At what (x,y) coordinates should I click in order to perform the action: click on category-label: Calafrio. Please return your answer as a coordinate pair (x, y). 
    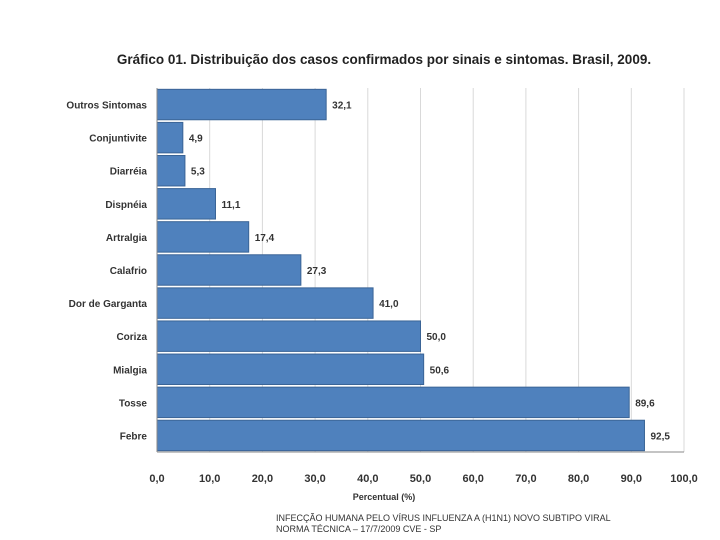
    Looking at the image, I should click on (128, 271).